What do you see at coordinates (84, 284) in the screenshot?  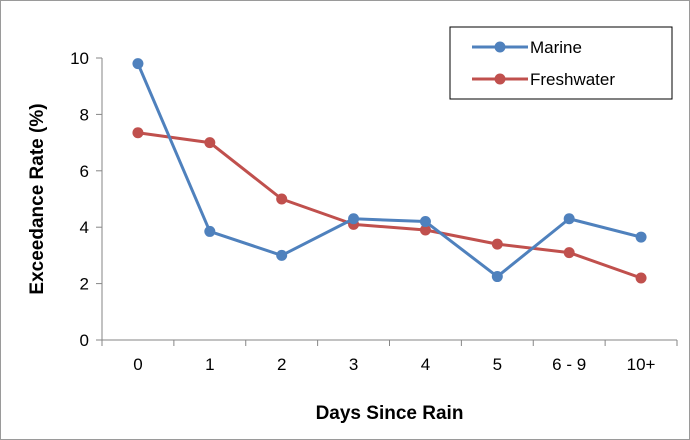 I see `y-tick-label: 2` at bounding box center [84, 284].